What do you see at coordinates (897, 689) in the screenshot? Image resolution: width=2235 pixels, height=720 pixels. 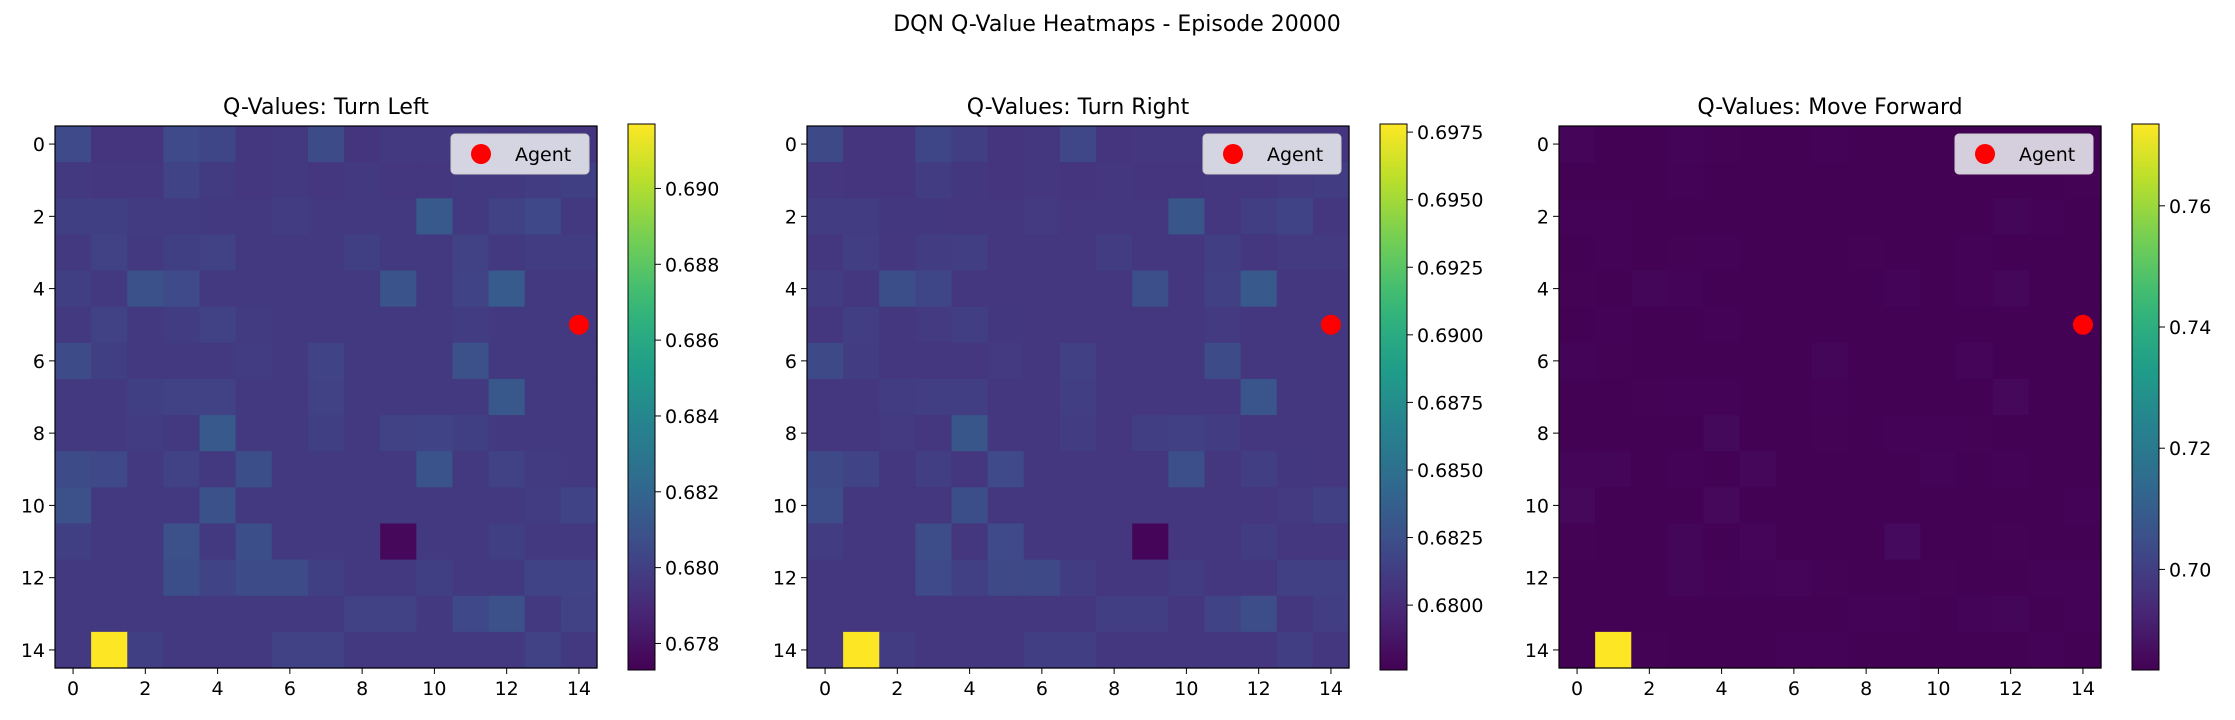 I see `x-tick-label: 2` at bounding box center [897, 689].